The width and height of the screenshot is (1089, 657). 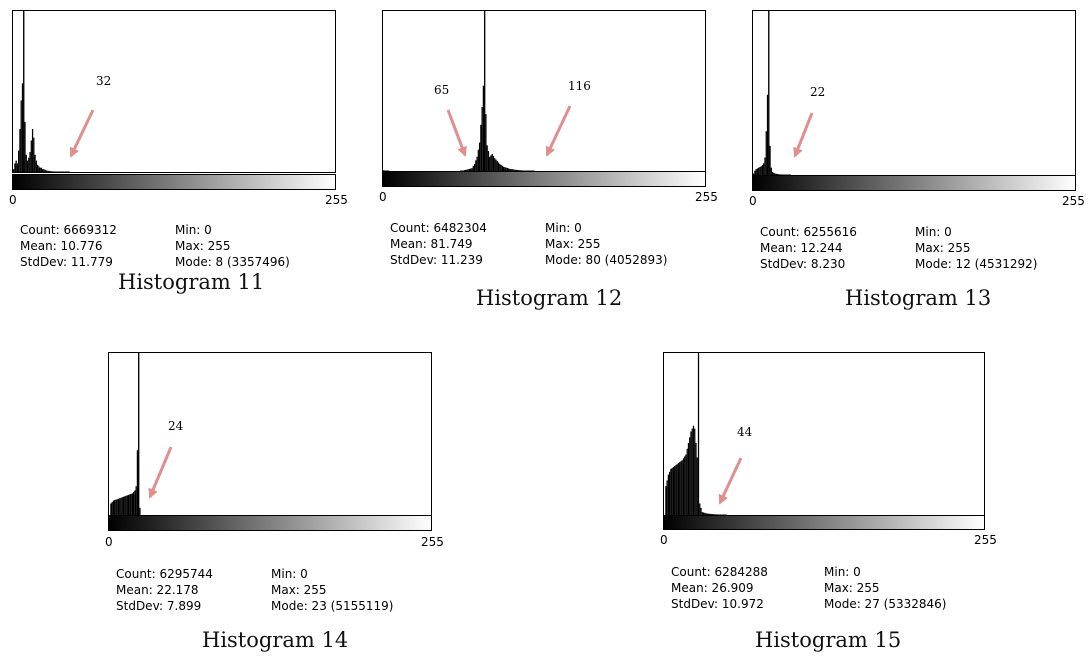 I want to click on histogram-11-mode: Mode: 8 (3357496), so click(x=232, y=262).